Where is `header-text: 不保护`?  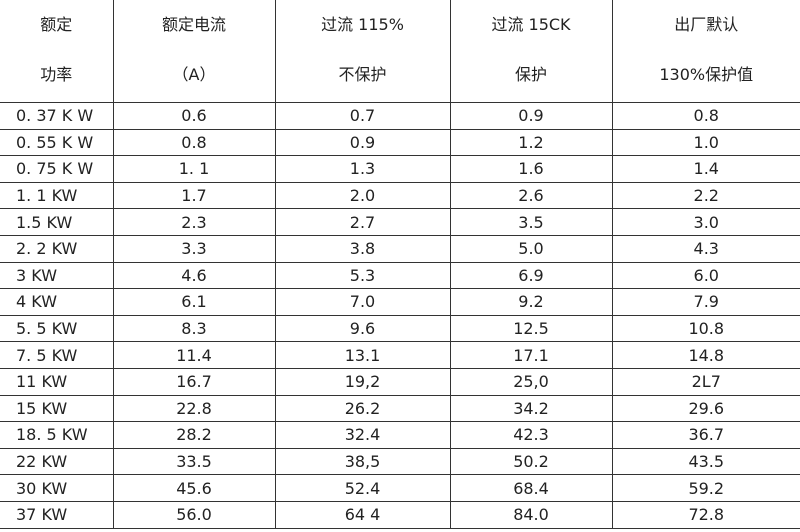
header-text: 不保护 is located at coordinates (362, 74).